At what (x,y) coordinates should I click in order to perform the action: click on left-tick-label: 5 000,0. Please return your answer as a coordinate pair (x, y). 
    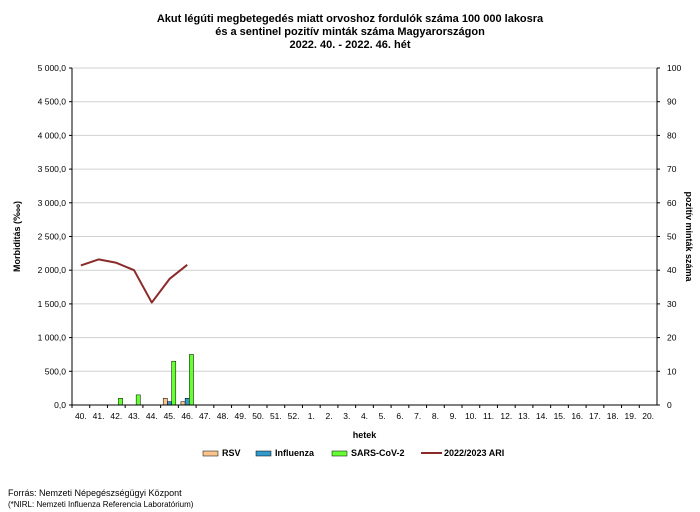
    Looking at the image, I should click on (52, 68).